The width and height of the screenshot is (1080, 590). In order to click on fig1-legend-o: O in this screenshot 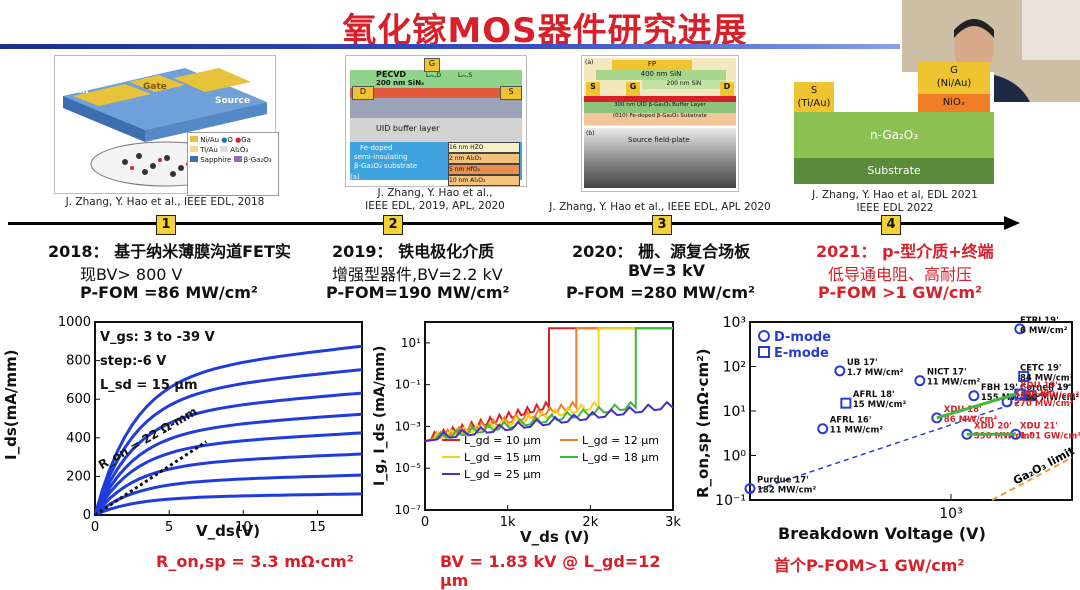, I will do `click(230, 140)`.